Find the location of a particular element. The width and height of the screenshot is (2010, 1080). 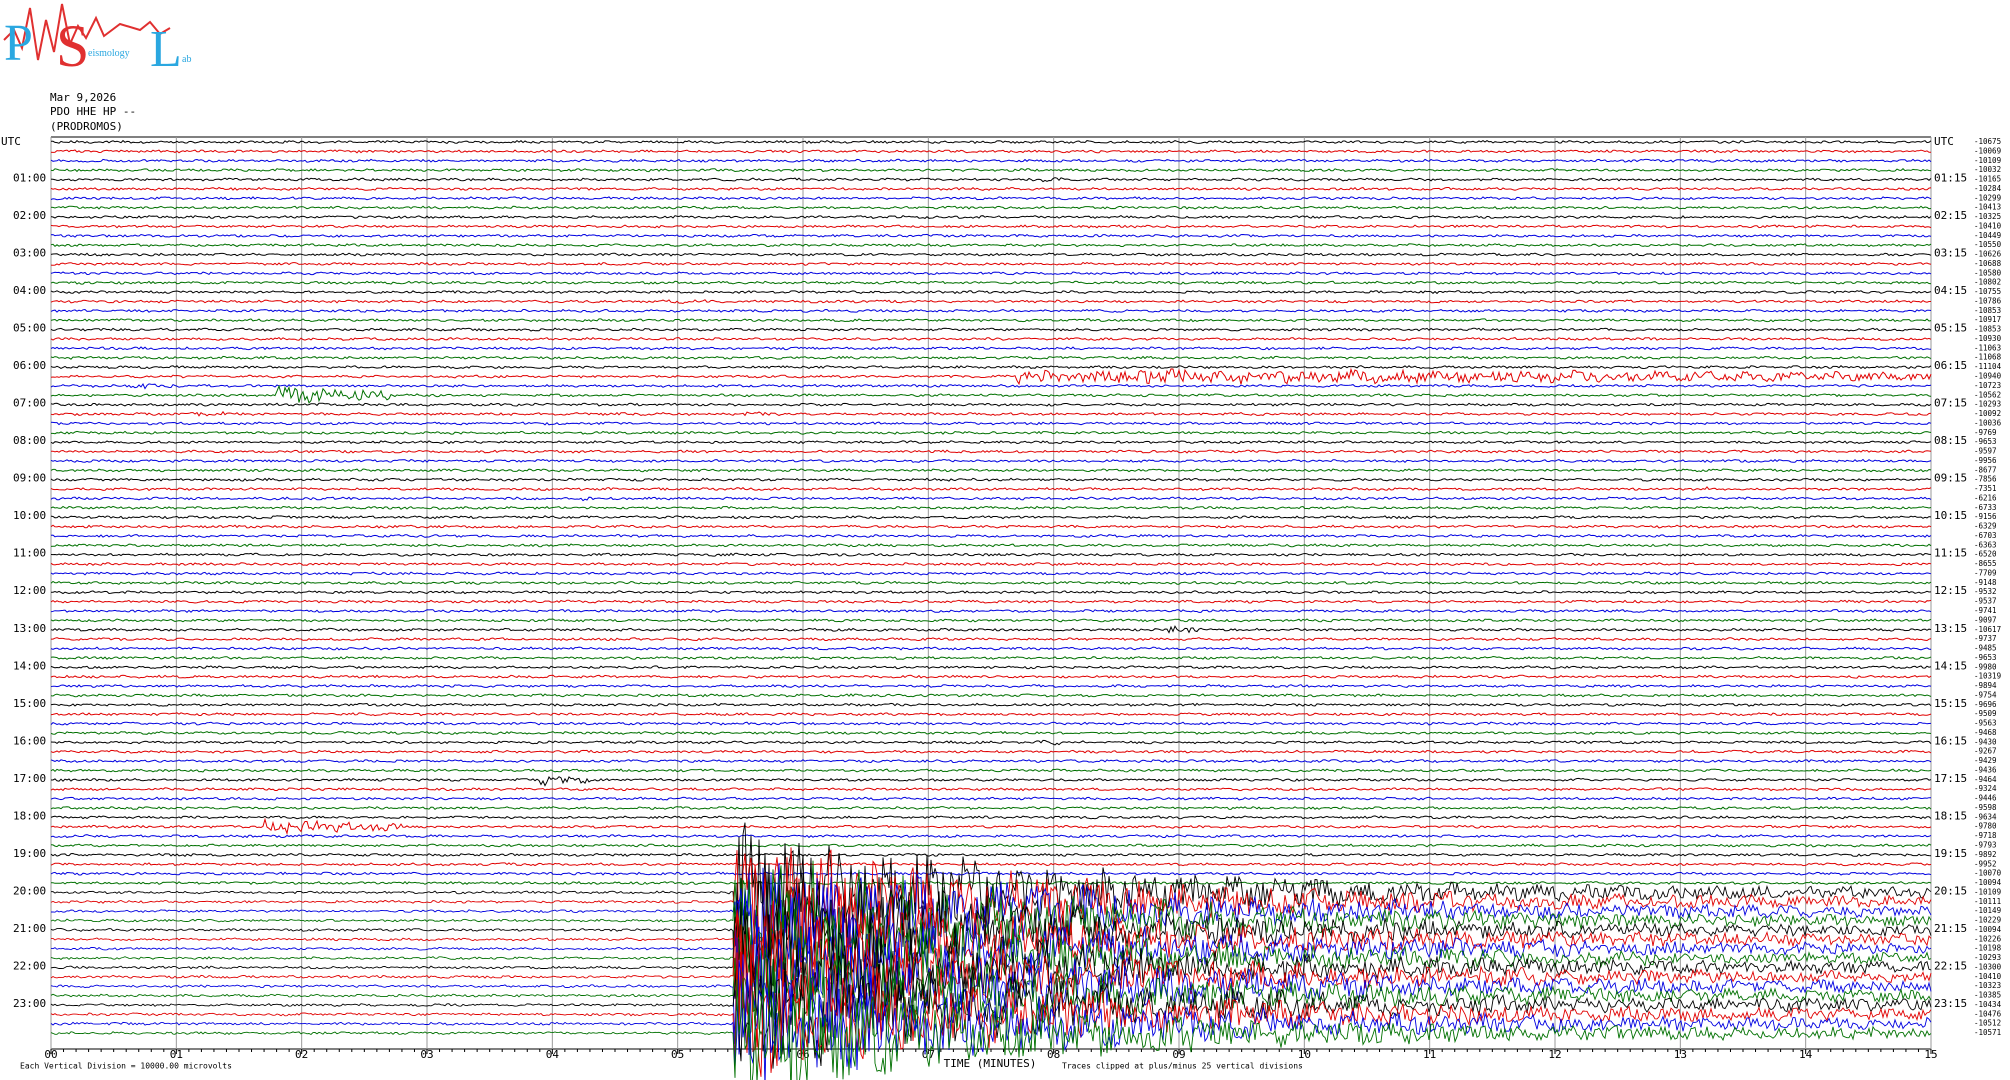

right-time-label: 20:15 is located at coordinates (1950, 890).